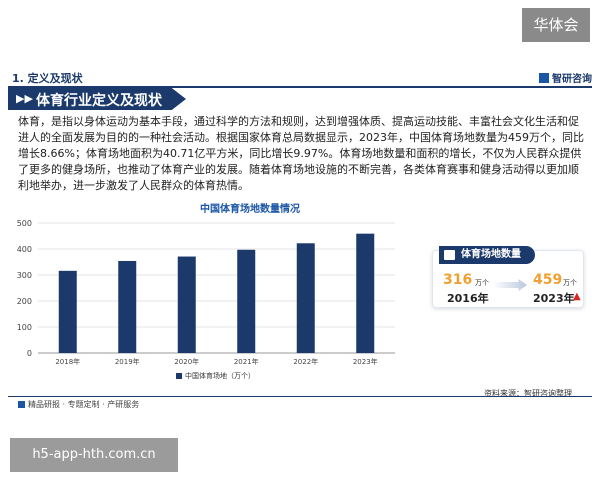 This screenshot has height=480, width=600. Describe the element at coordinates (24, 98) in the screenshot. I see `double-chevron-icon: ▶▶` at that location.